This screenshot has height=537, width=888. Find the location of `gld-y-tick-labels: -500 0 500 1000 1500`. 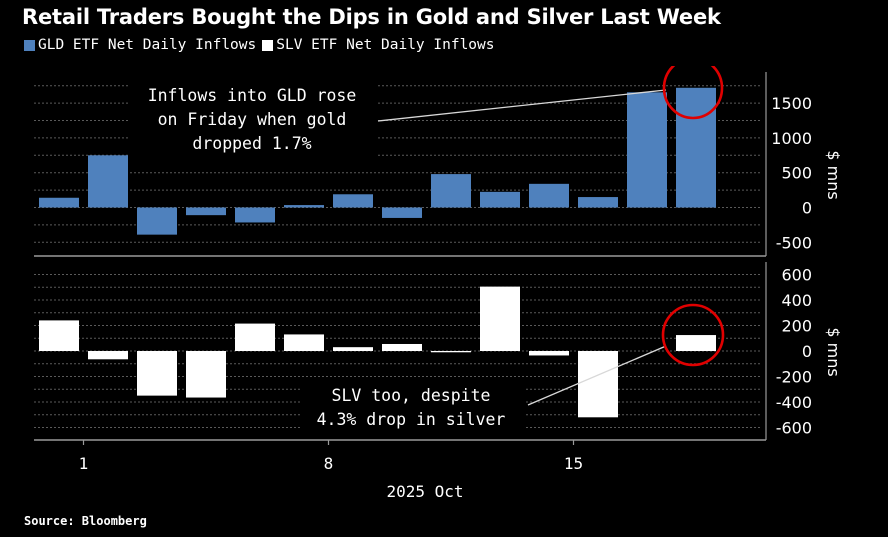

gld-y-tick-labels: -500 0 500 1000 1500 is located at coordinates (791, 173).